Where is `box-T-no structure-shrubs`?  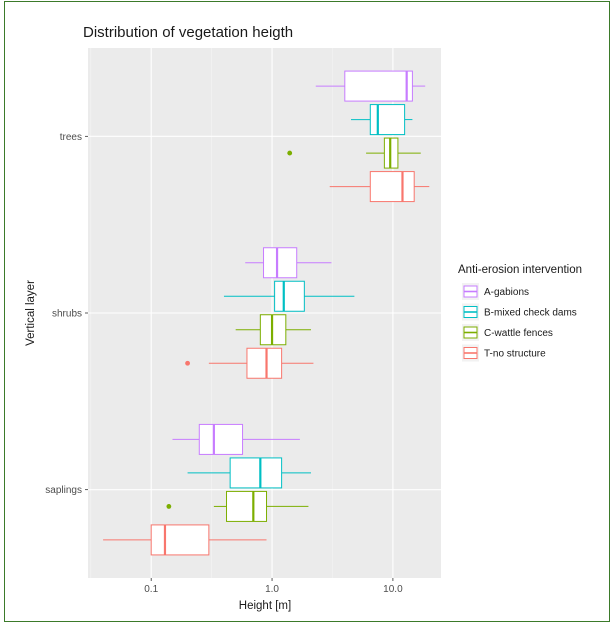
box-T-no structure-shrubs is located at coordinates (249, 363).